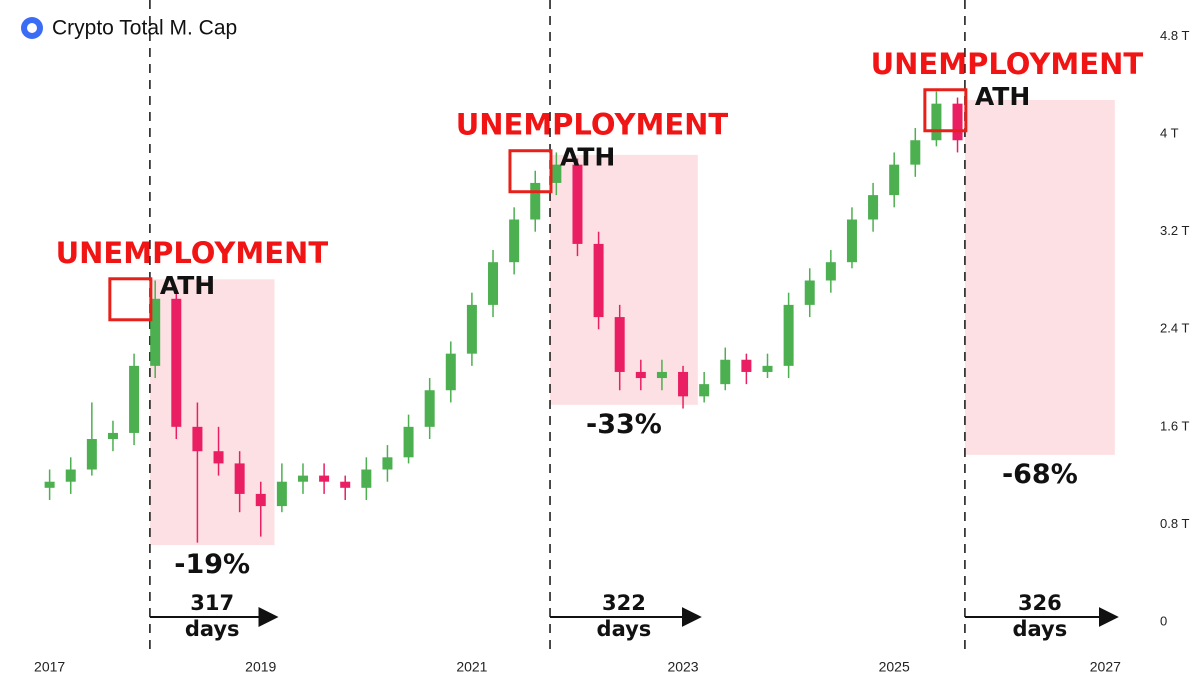 Image resolution: width=1200 pixels, height=684 pixels. Describe the element at coordinates (1105, 667) in the screenshot. I see `x-tick-label: 2027` at that location.